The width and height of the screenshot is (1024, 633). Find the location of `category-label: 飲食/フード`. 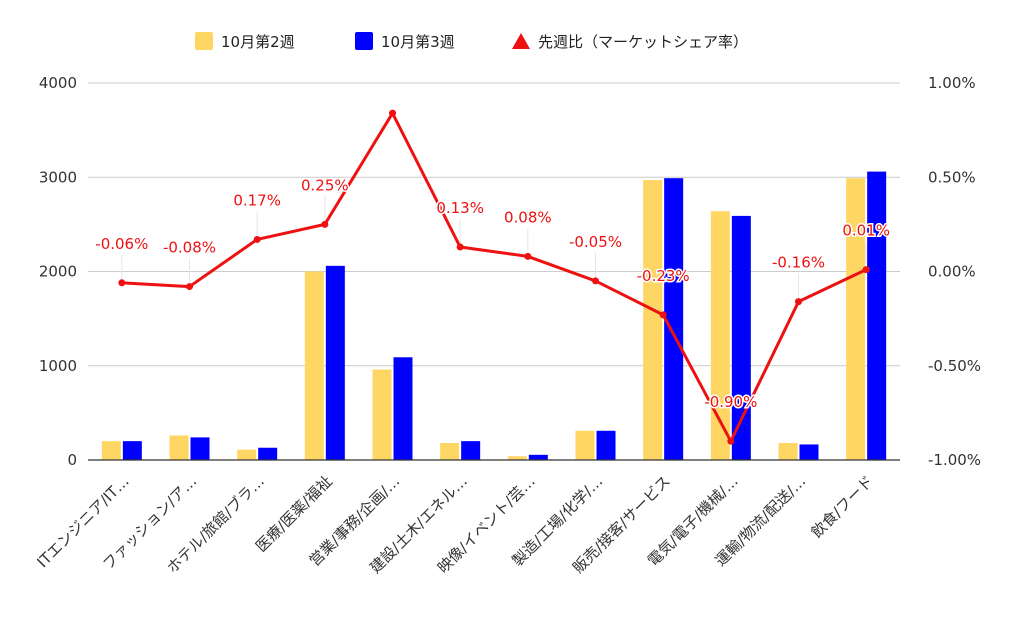

category-label: 飲食/フード is located at coordinates (842, 506).